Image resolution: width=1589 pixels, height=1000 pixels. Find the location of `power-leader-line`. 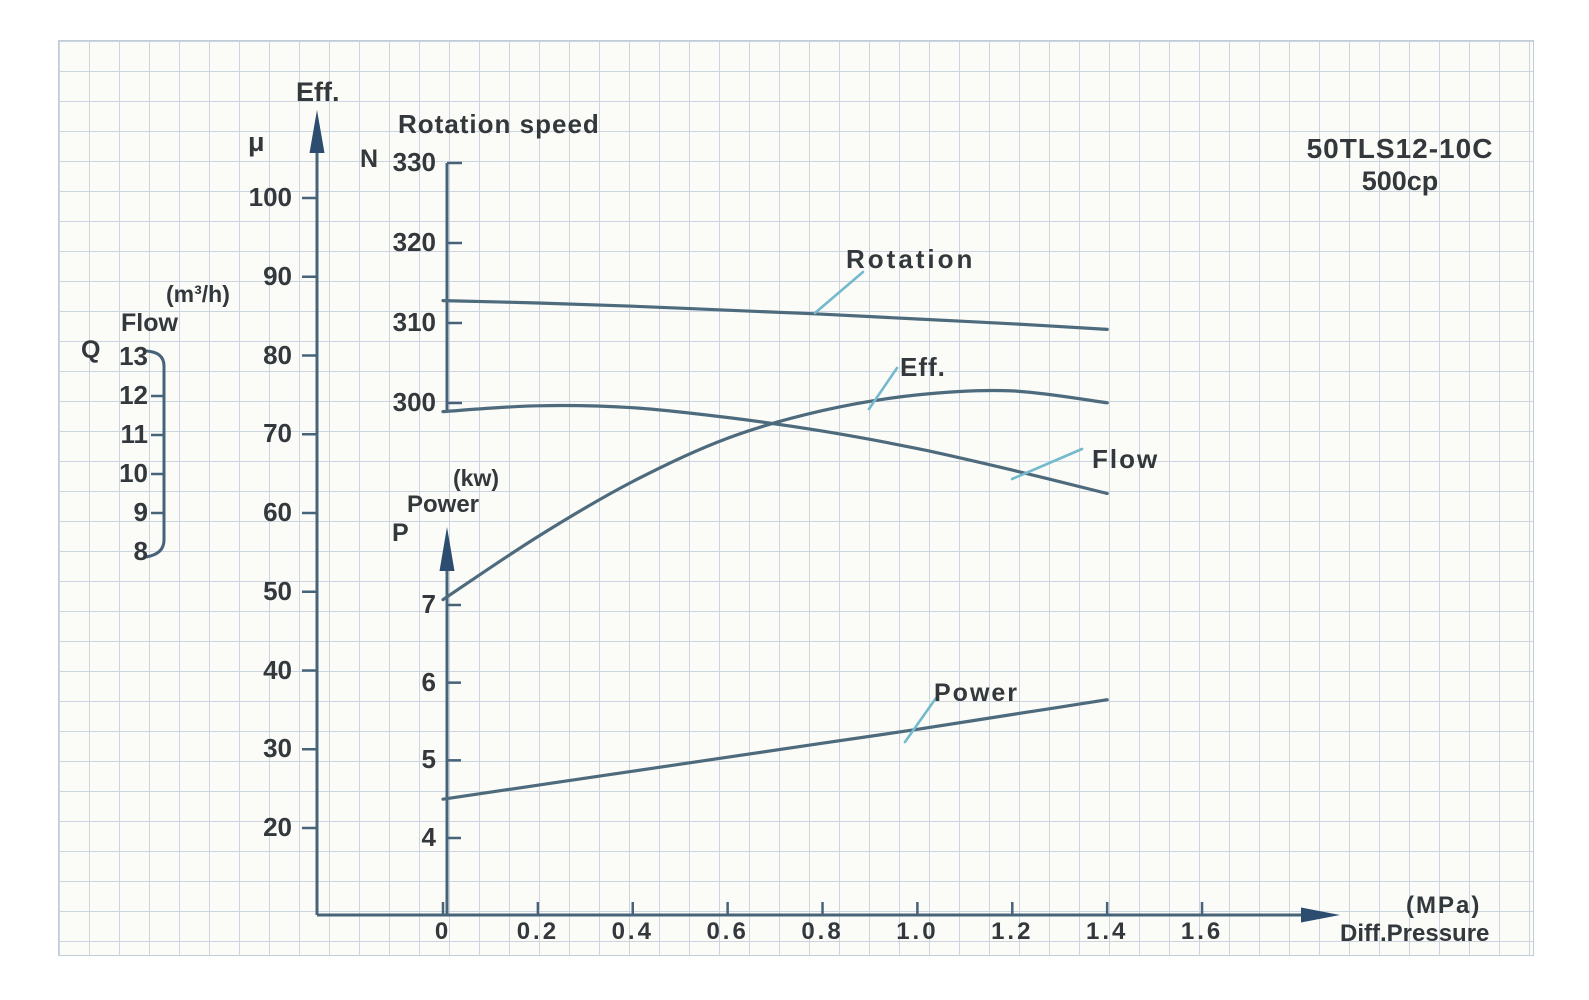

power-leader-line is located at coordinates (920, 720).